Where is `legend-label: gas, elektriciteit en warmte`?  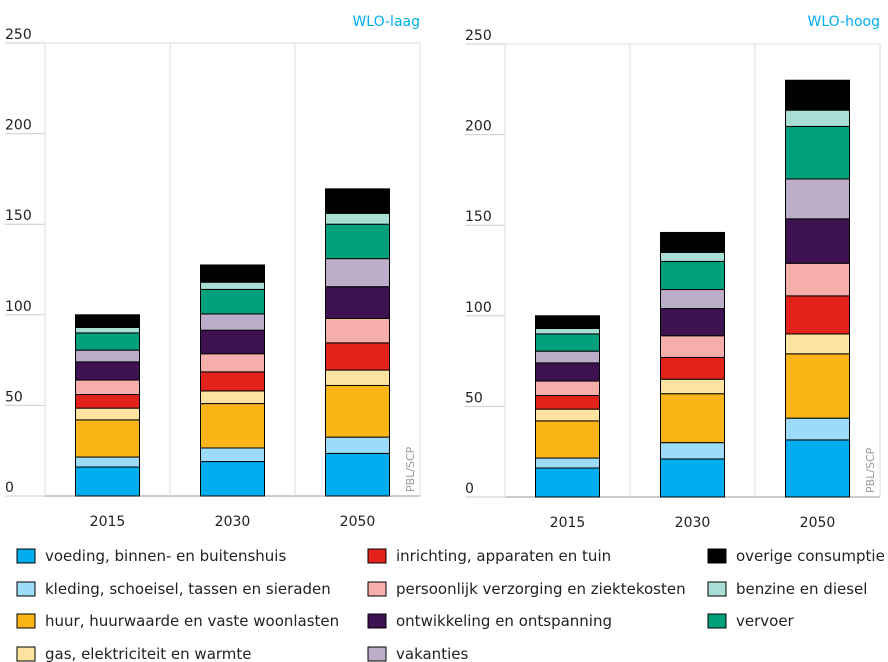 legend-label: gas, elektriciteit en warmte is located at coordinates (148, 653).